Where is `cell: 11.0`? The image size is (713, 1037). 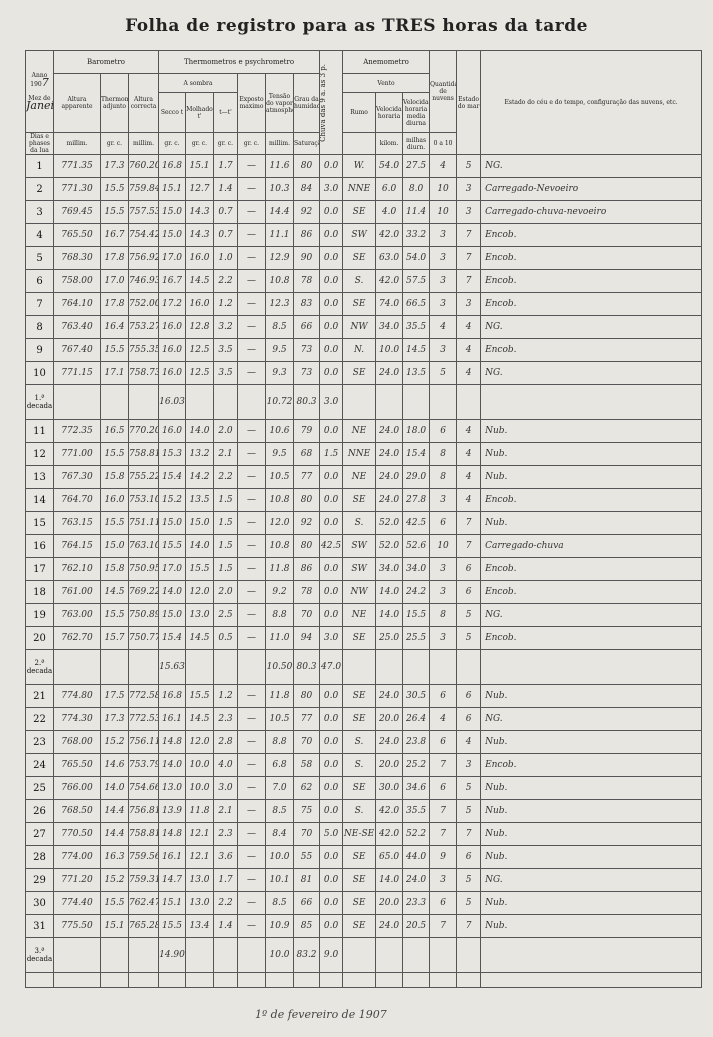 cell: 11.0 is located at coordinates (279, 638).